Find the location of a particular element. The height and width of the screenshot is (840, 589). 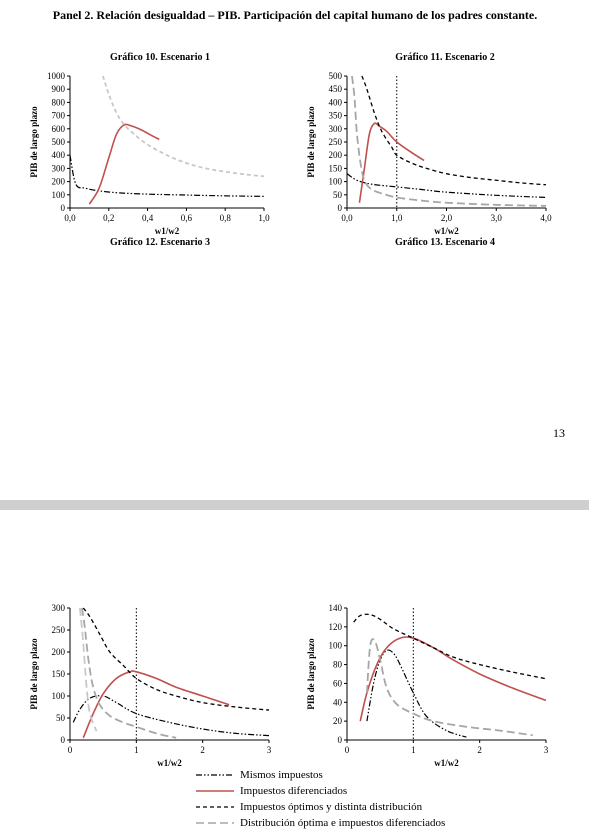

legend-swatch-optimos is located at coordinates (215, 807).